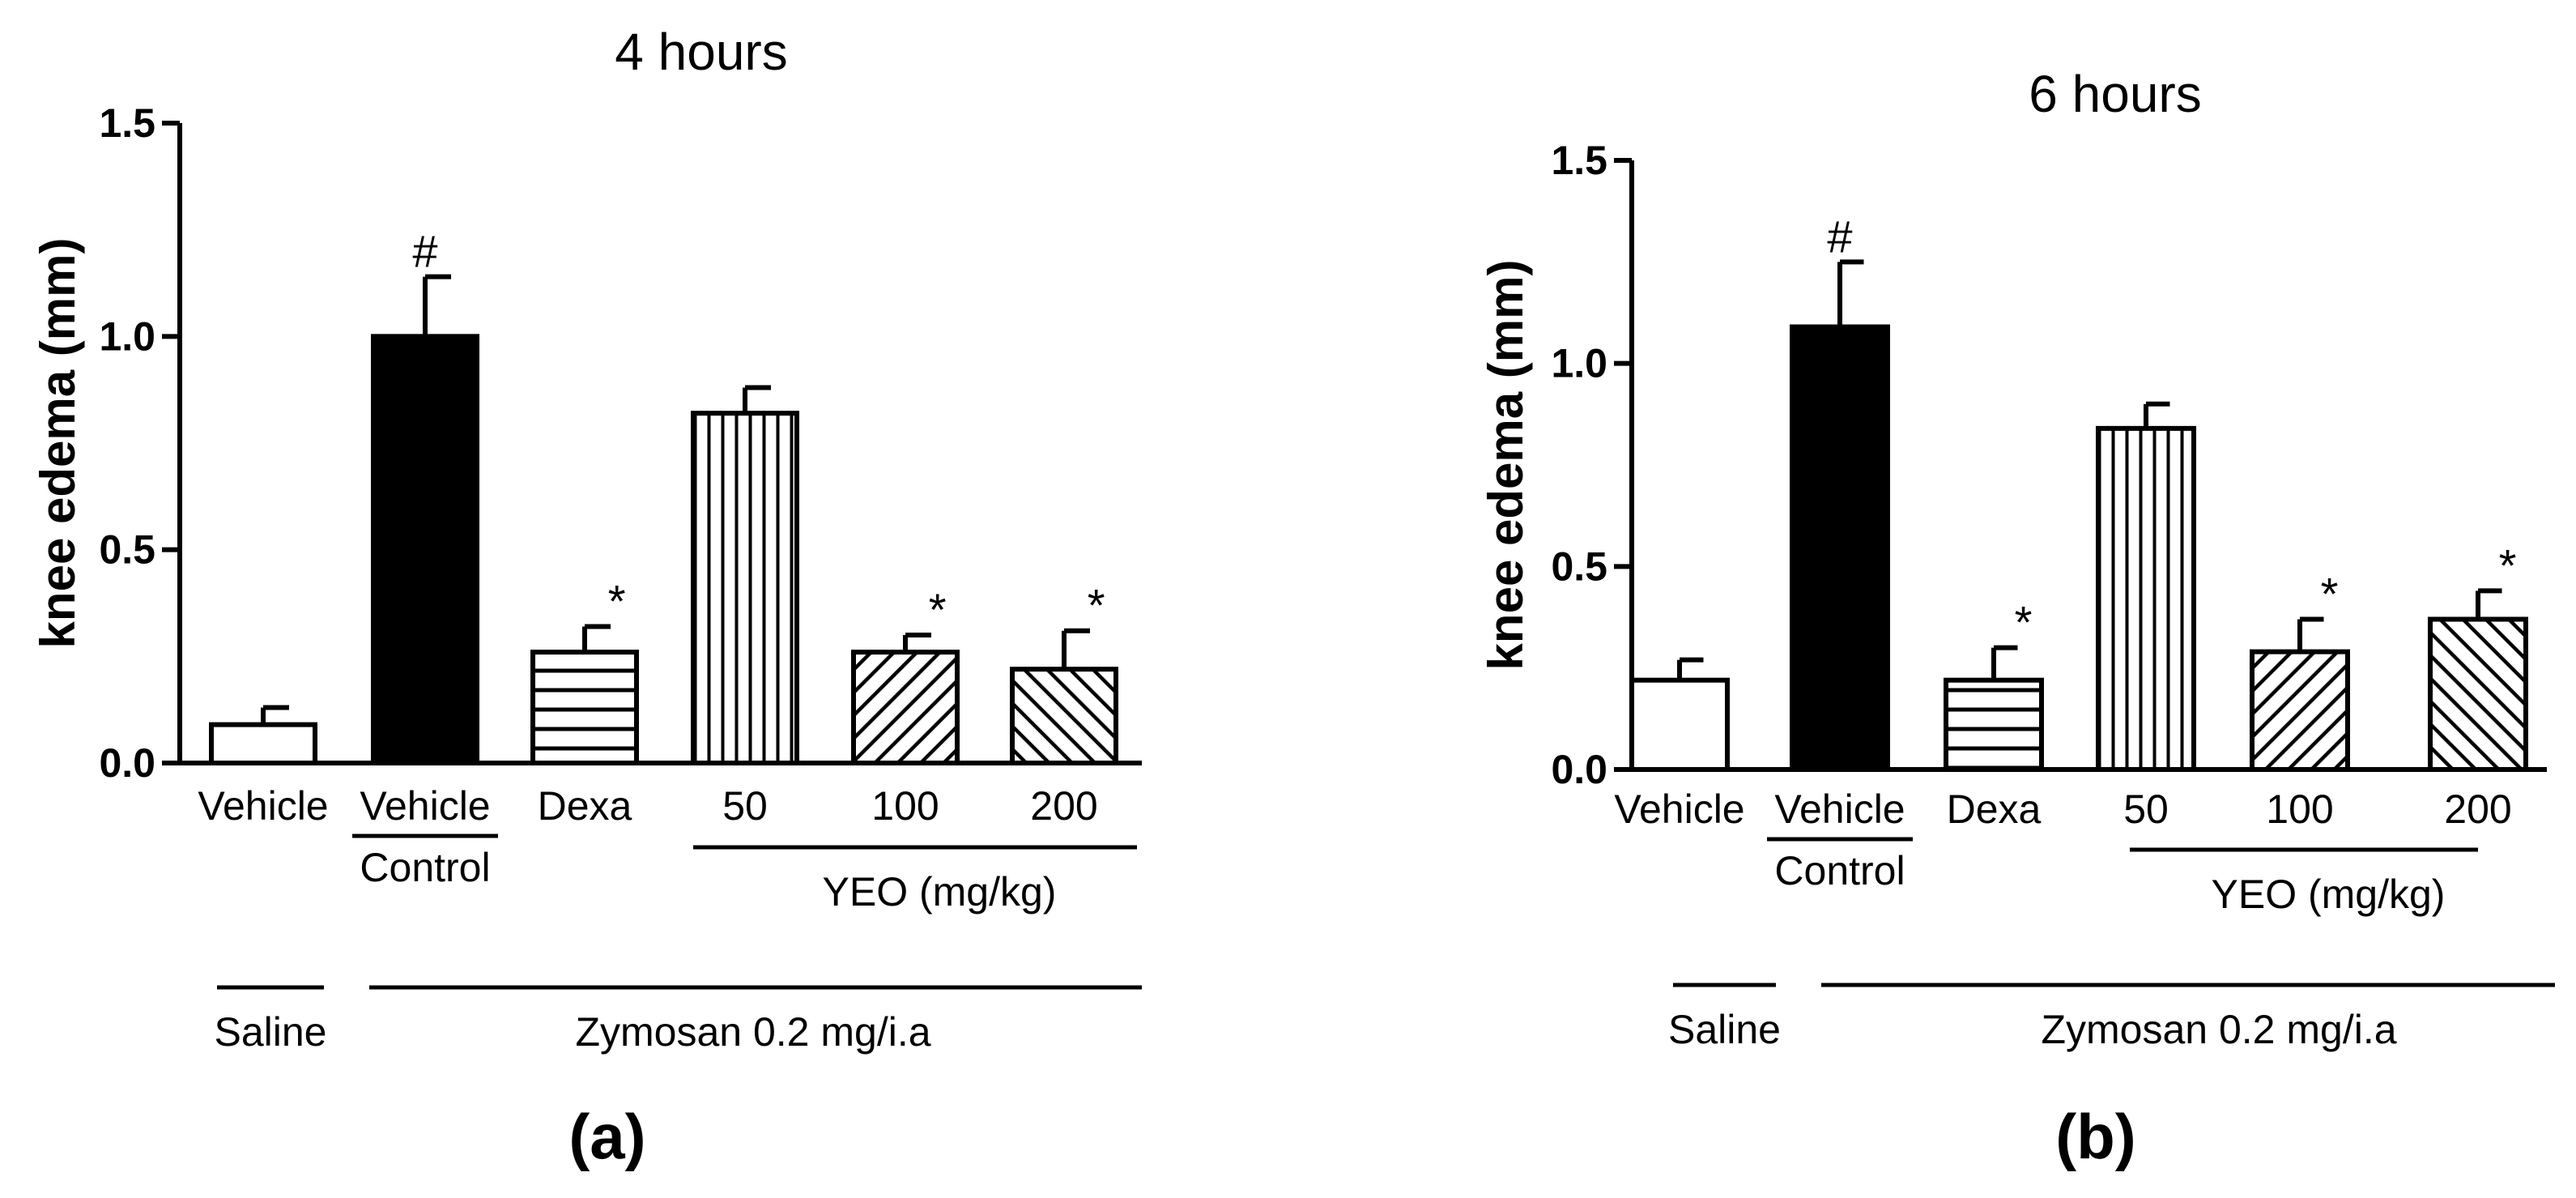  I want to click on panel-label: (b), so click(2095, 1136).